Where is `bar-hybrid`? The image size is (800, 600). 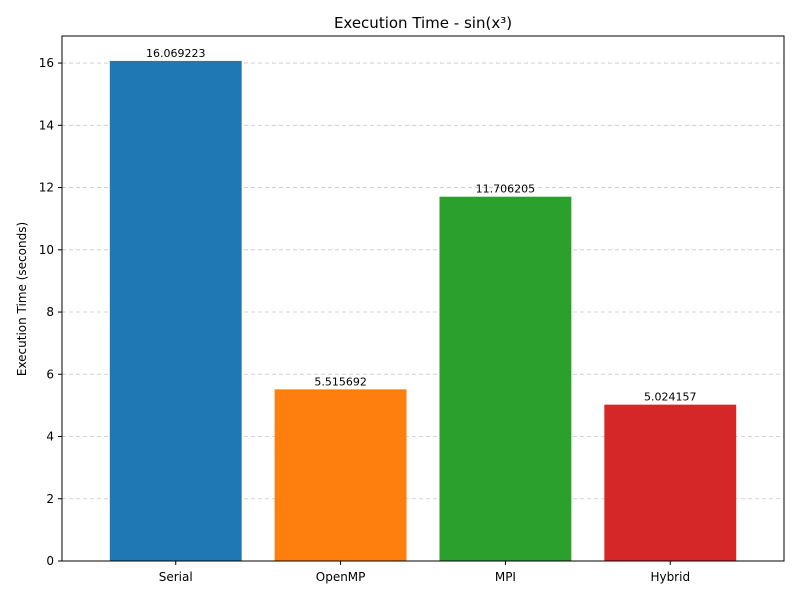
bar-hybrid is located at coordinates (670, 482).